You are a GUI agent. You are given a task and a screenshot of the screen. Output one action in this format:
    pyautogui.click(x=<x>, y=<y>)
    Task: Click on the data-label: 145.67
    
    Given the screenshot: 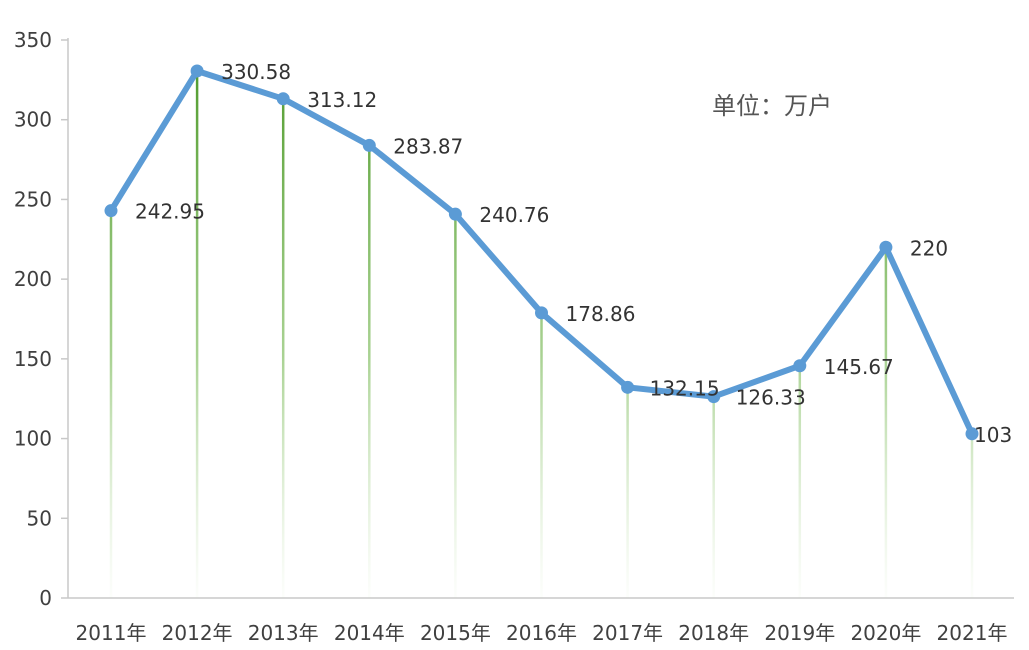 What is the action you would take?
    pyautogui.click(x=859, y=367)
    